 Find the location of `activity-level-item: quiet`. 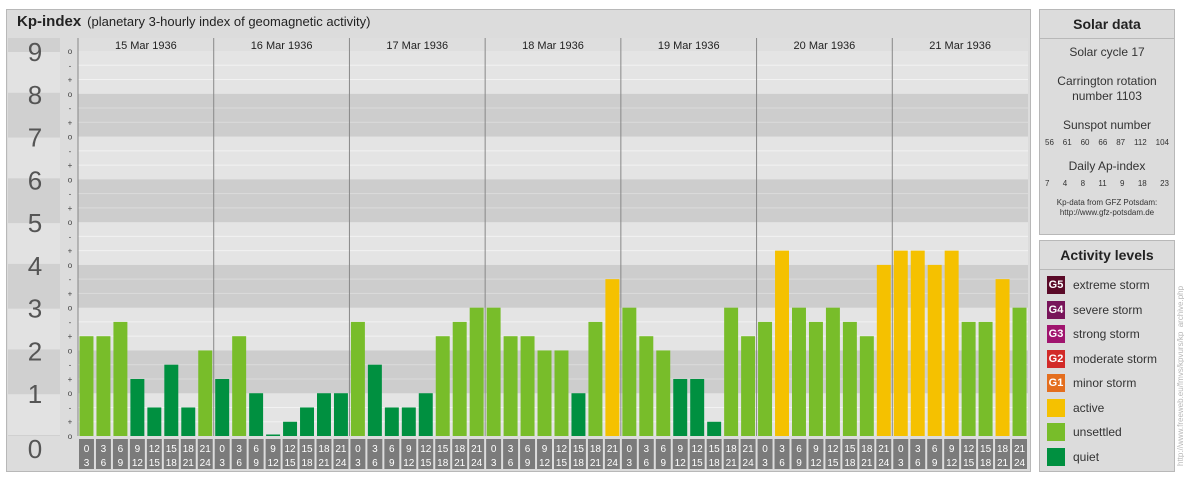

activity-level-item: quiet is located at coordinates (1107, 457).